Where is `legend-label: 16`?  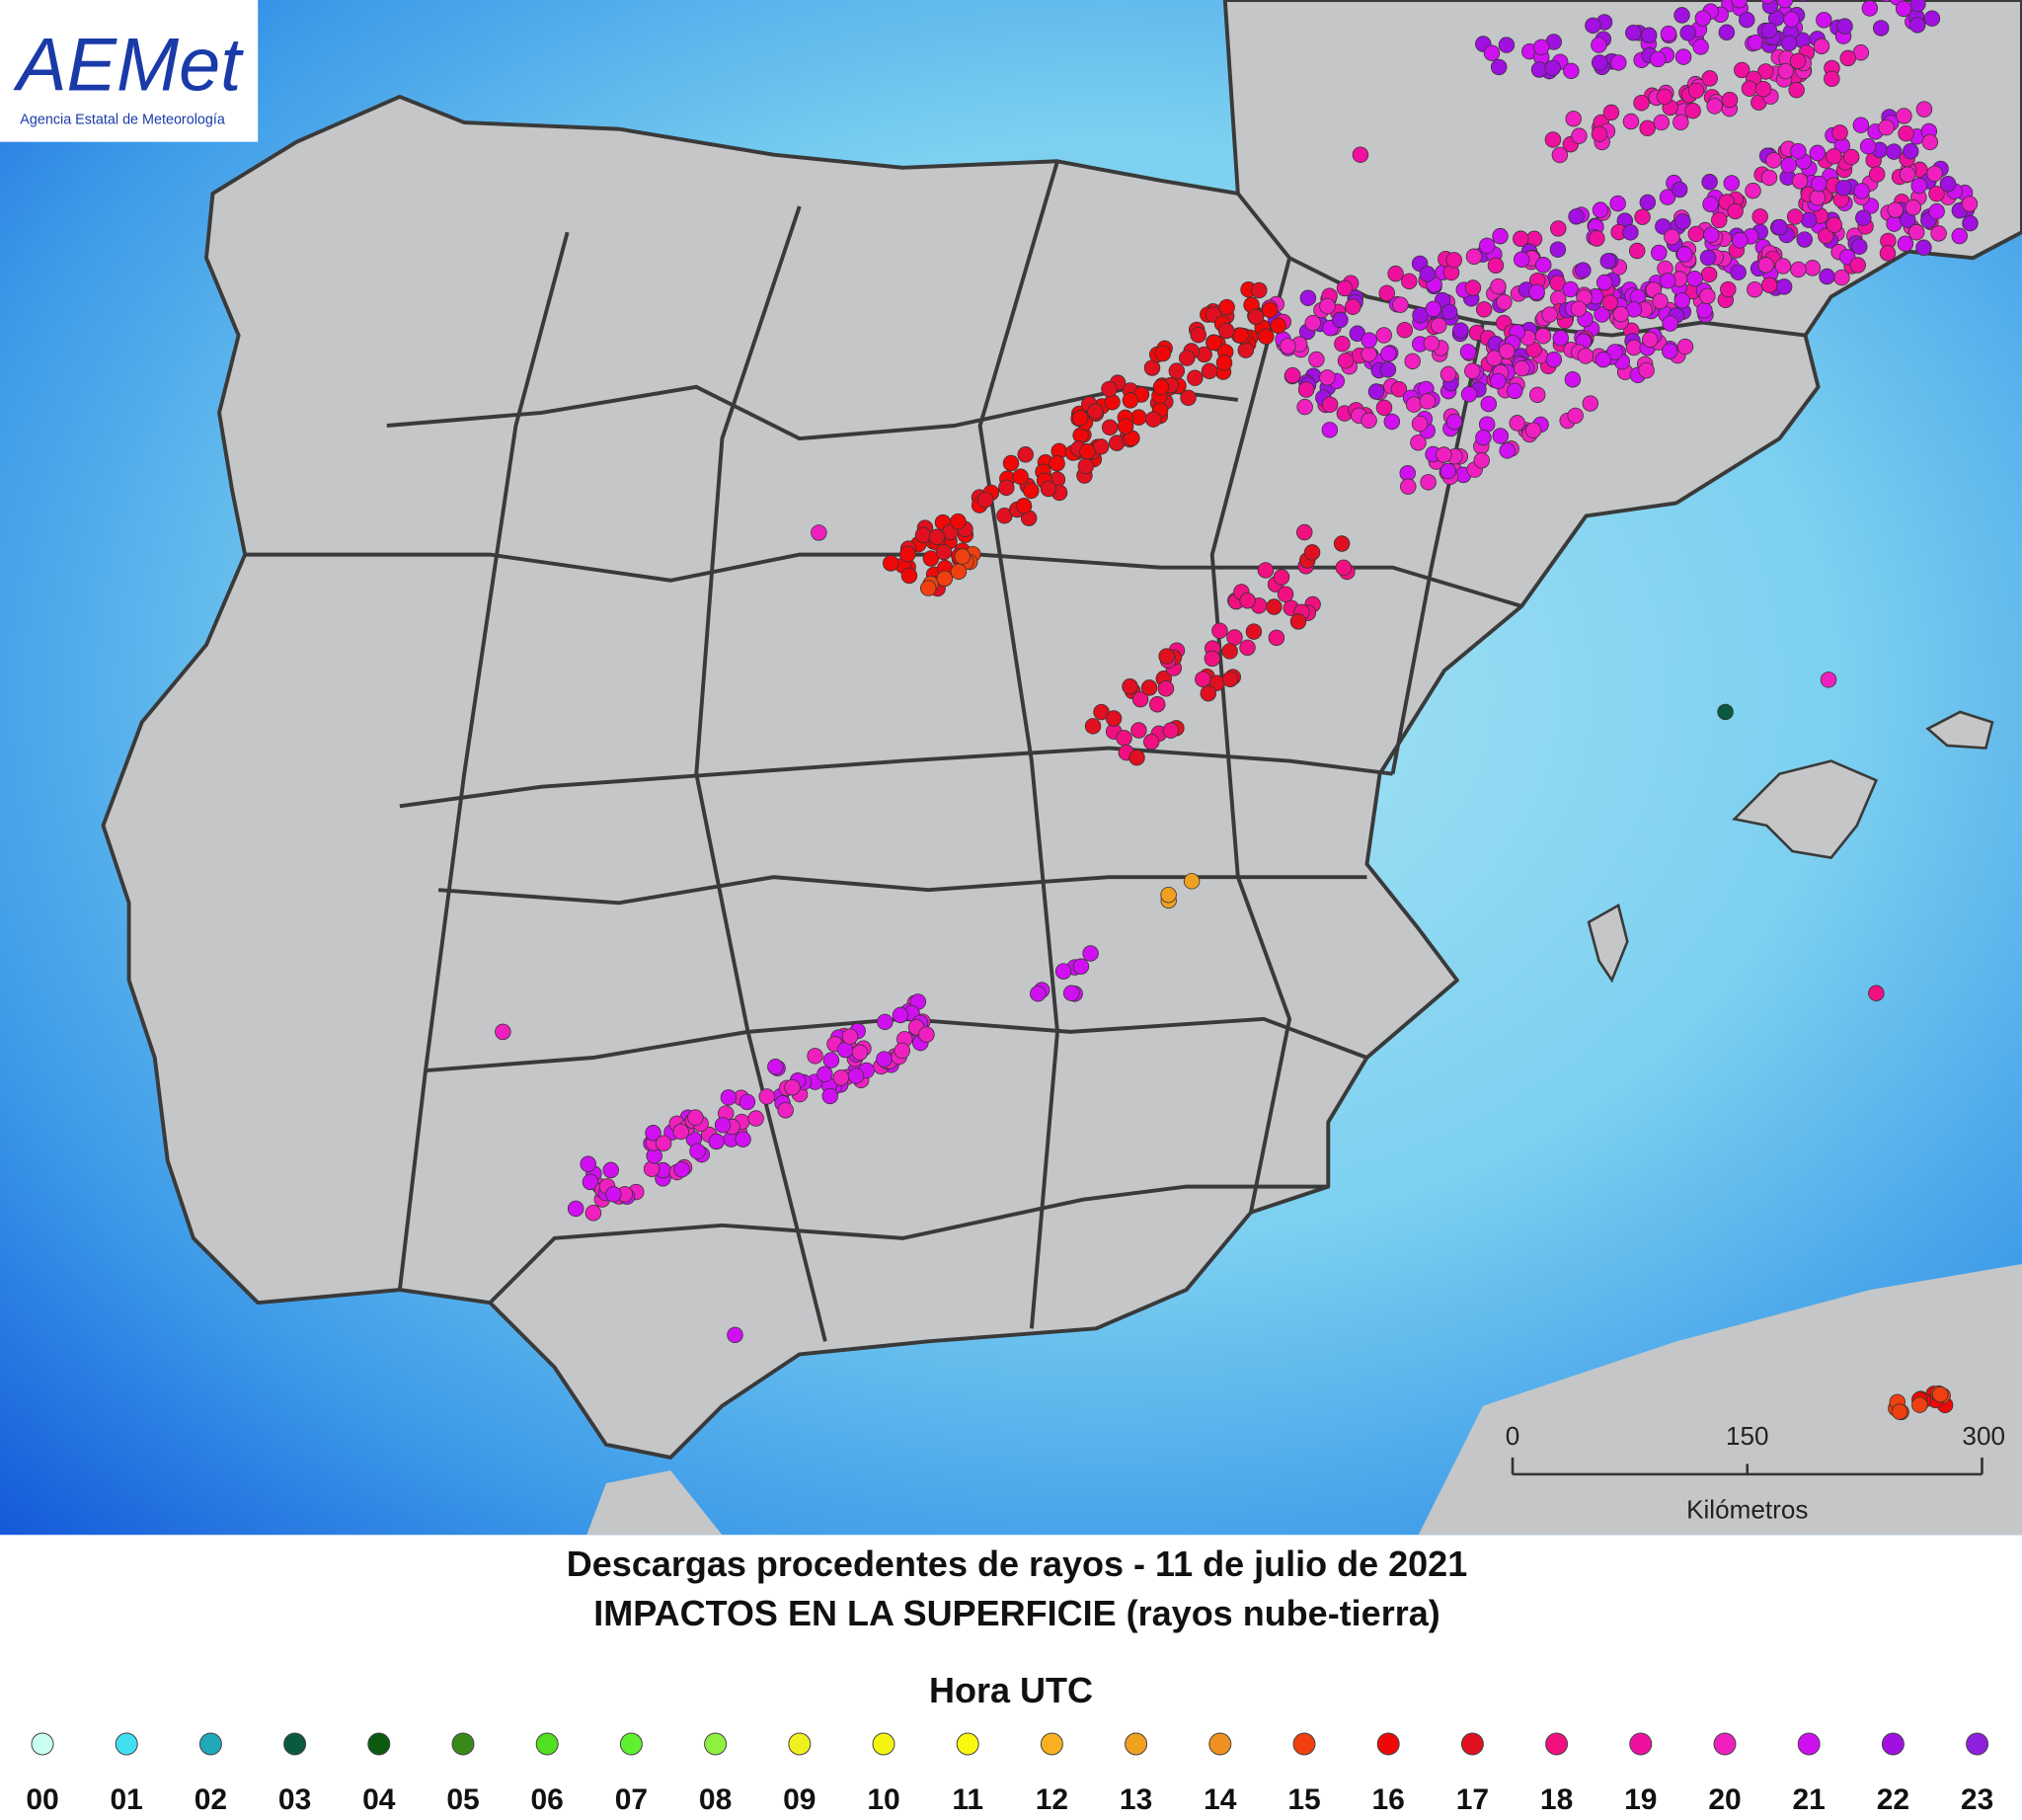 legend-label: 16 is located at coordinates (1388, 1799).